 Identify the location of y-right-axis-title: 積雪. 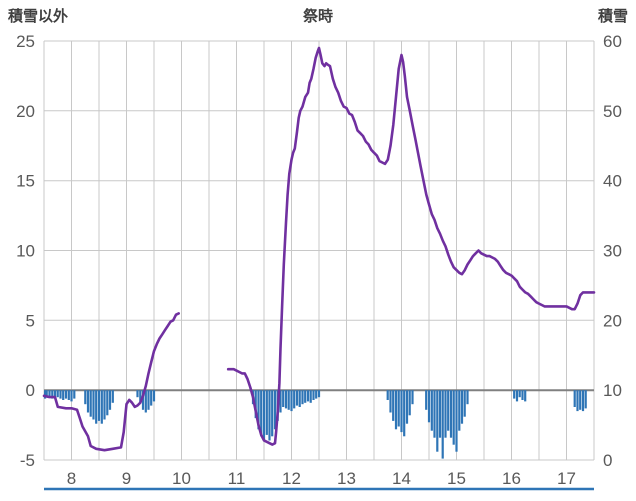
(612, 16).